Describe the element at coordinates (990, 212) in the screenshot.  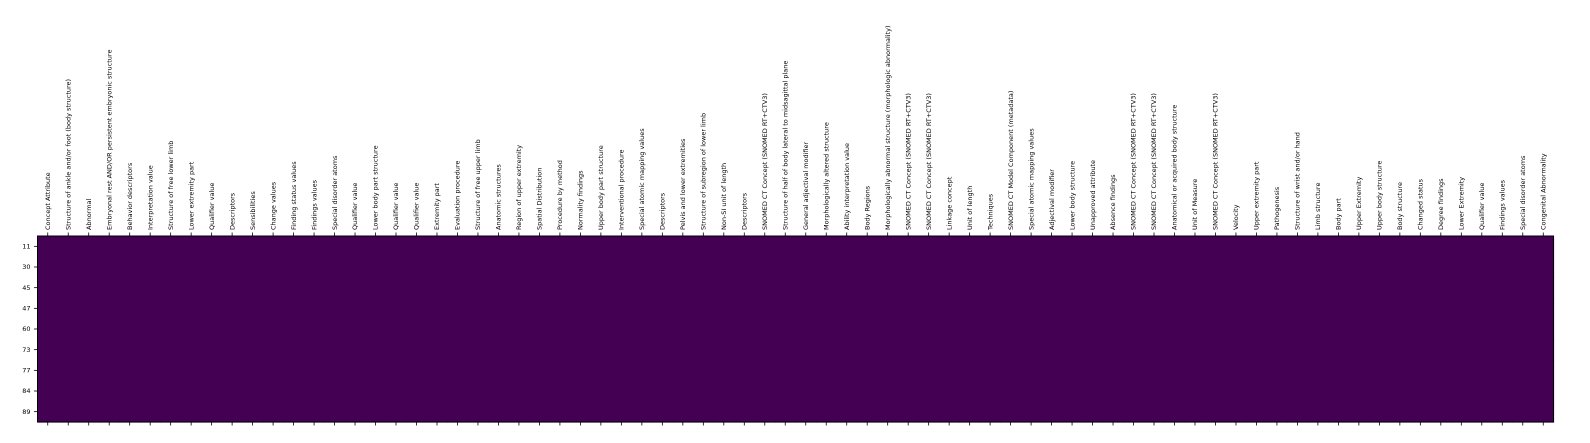
I see `column-label: Techniques` at that location.